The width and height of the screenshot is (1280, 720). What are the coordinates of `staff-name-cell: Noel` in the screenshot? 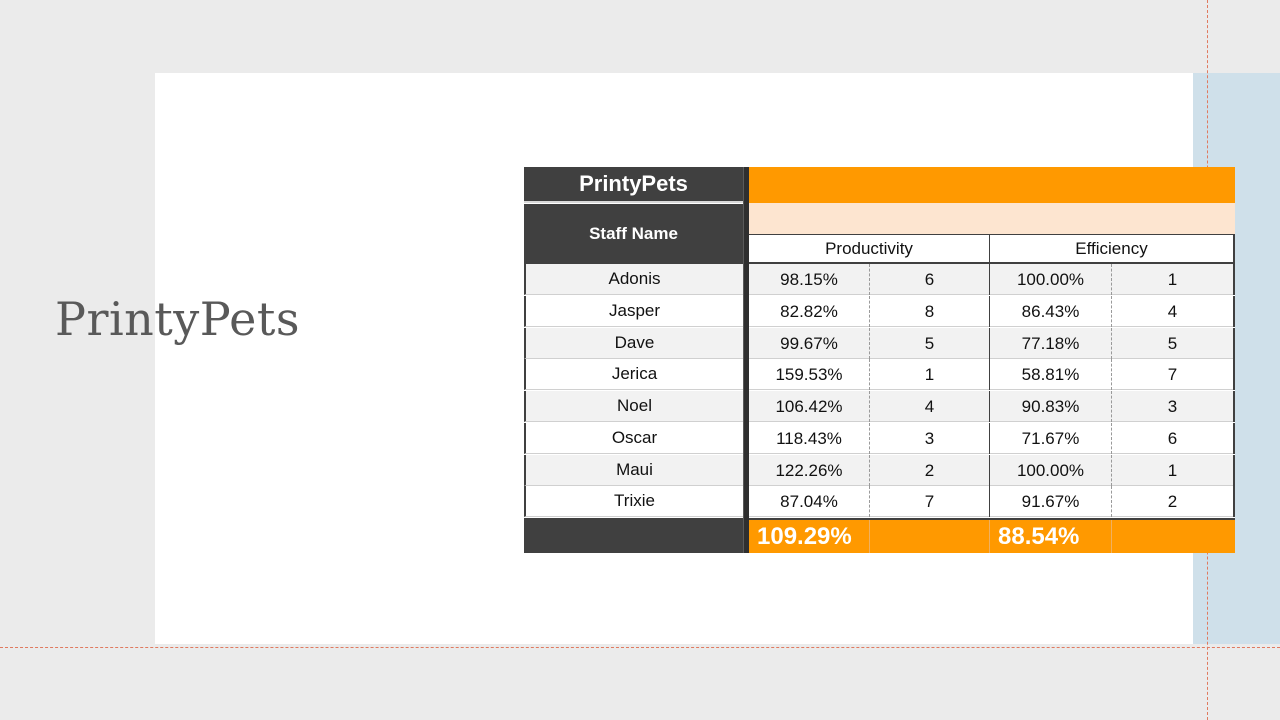 It's located at (633, 406).